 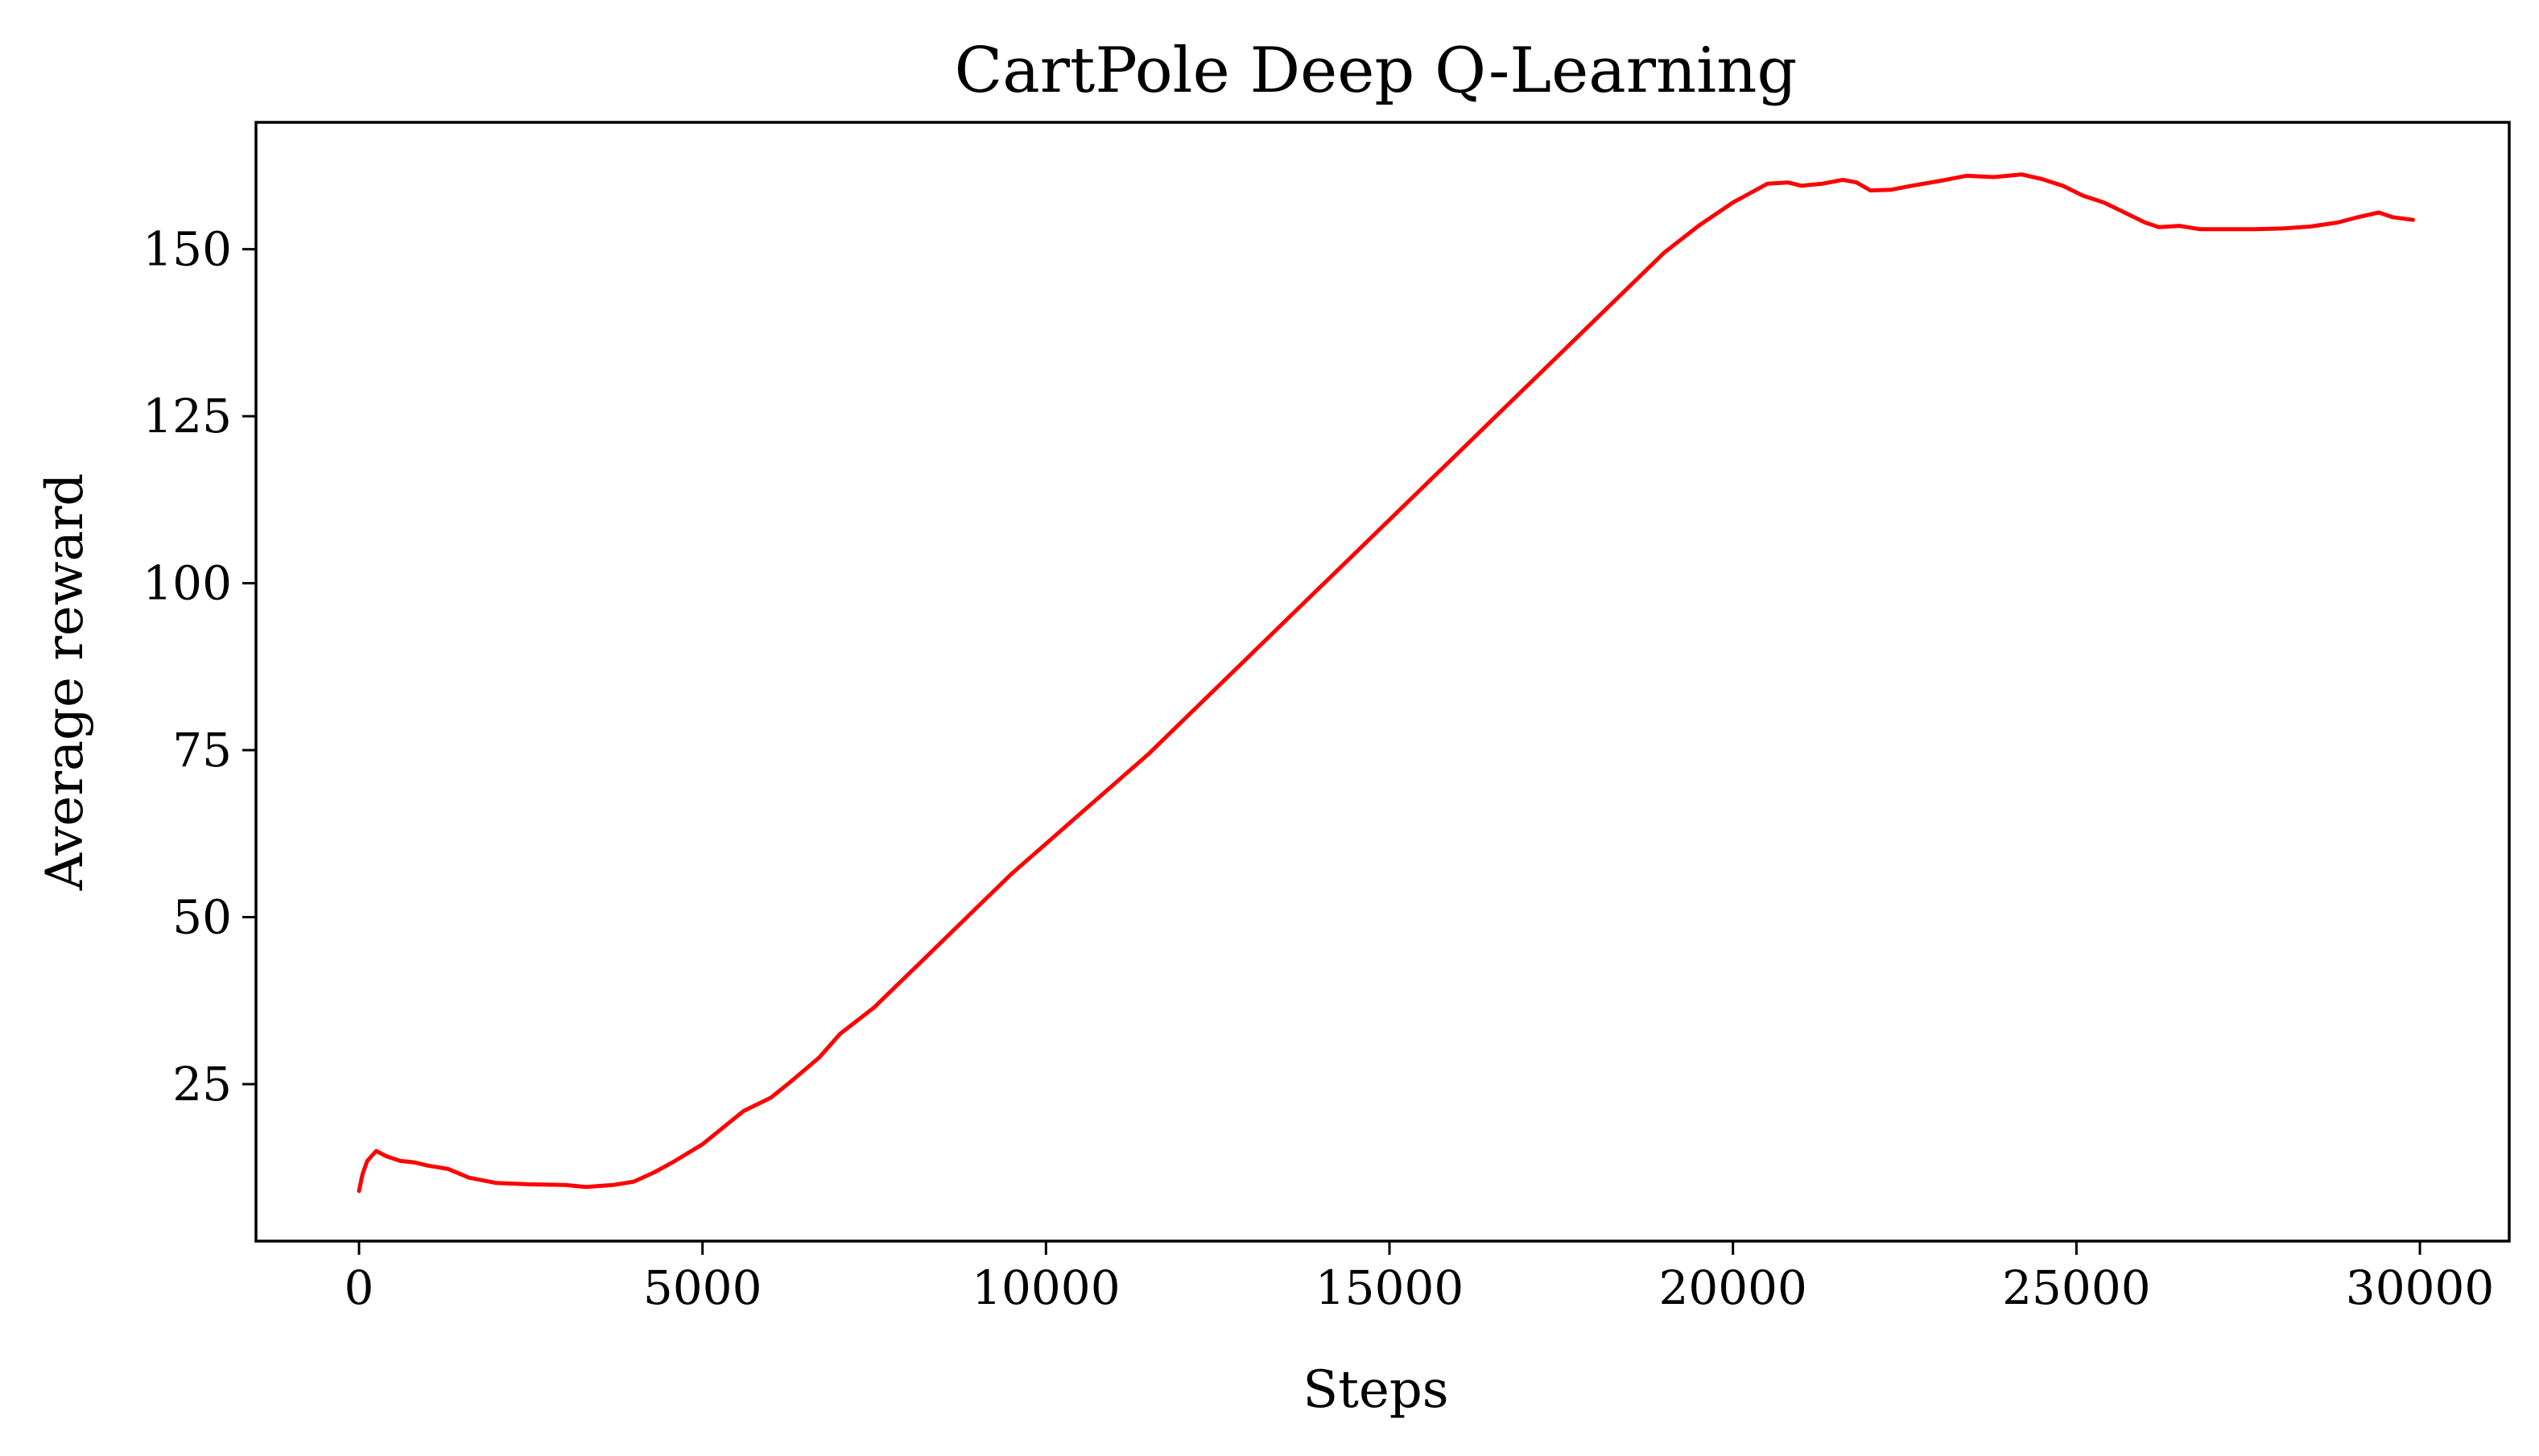 I want to click on y-tick-label: 75, so click(x=202, y=750).